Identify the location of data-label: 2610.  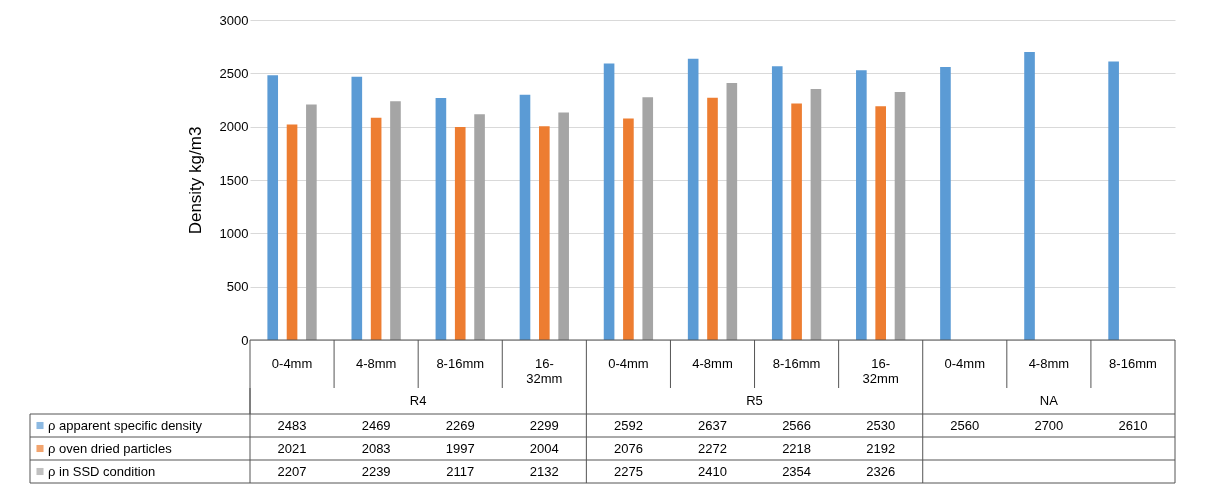
(1133, 425).